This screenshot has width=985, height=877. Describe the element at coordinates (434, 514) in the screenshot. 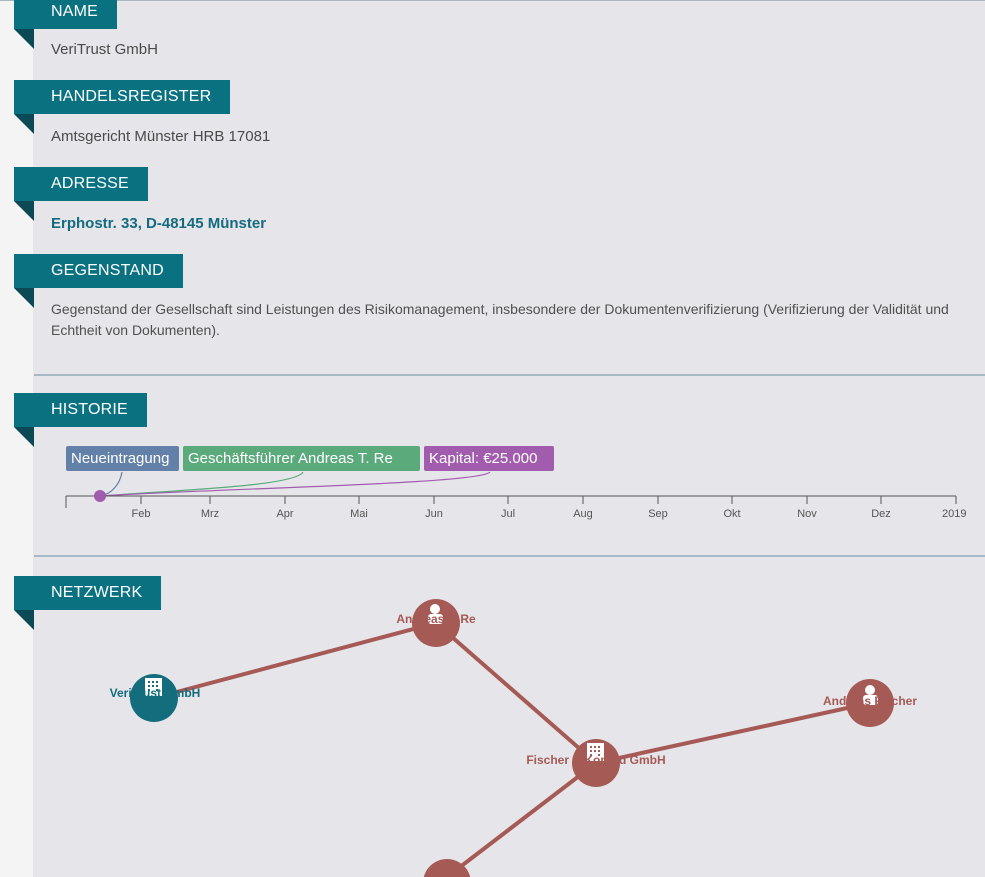

I see `timeline-tick-label-jun: Jun` at that location.